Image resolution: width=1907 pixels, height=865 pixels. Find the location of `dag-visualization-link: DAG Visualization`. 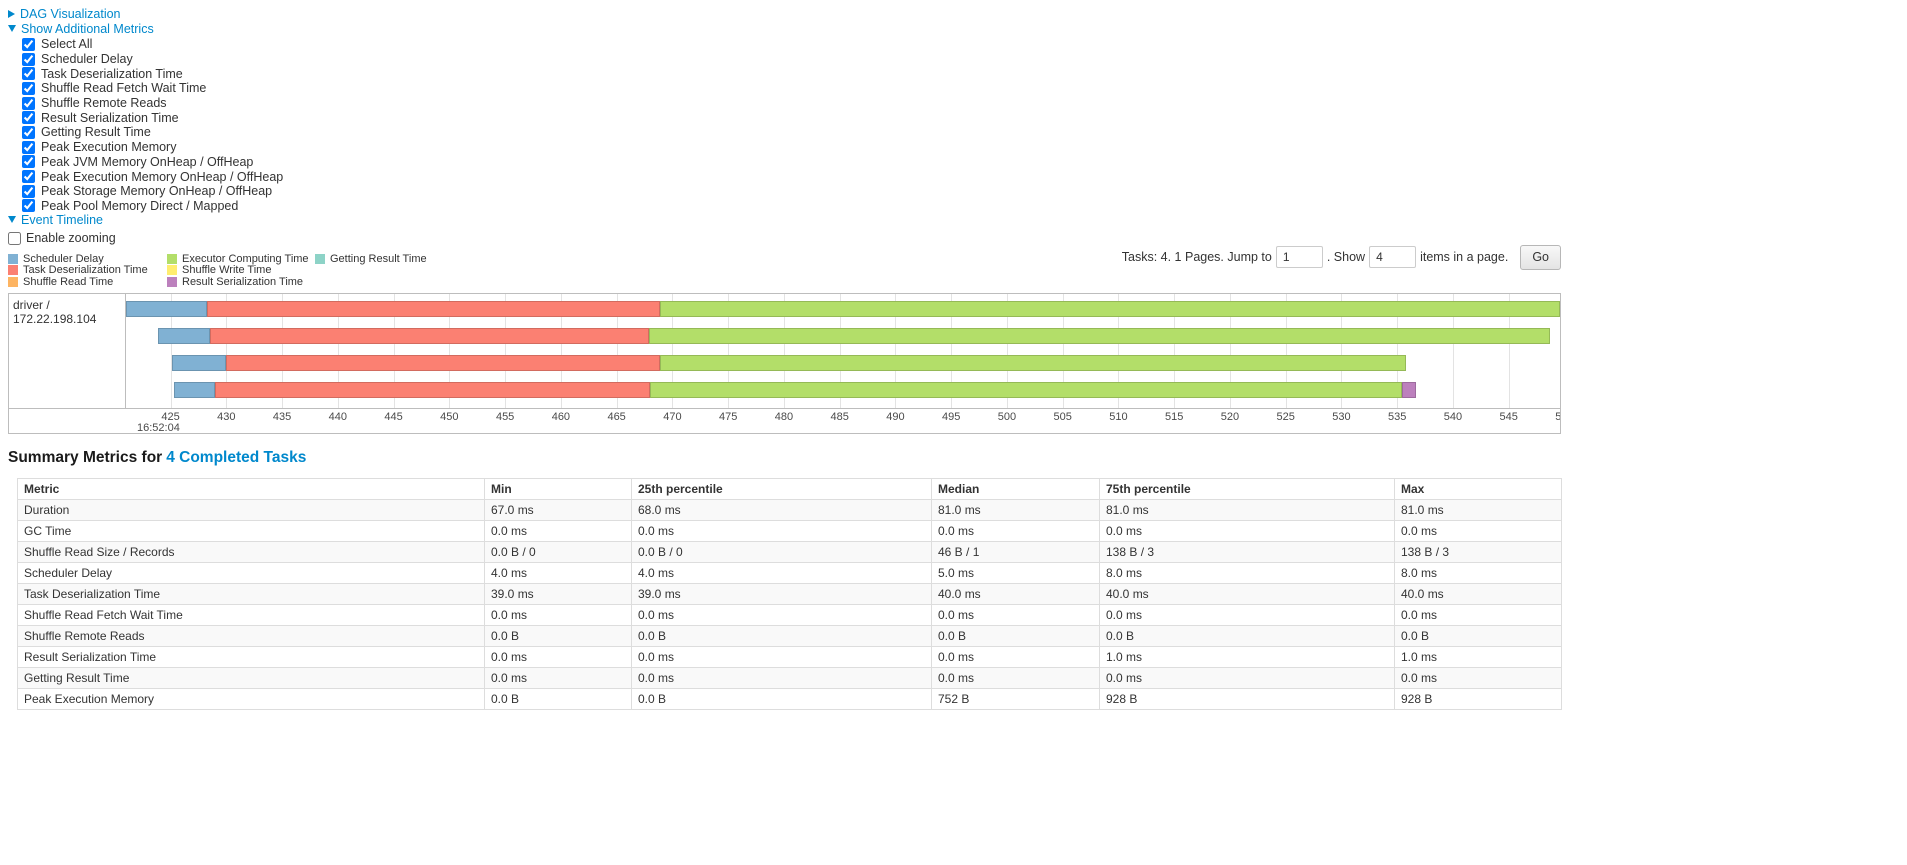

dag-visualization-link: DAG Visualization is located at coordinates (70, 14).